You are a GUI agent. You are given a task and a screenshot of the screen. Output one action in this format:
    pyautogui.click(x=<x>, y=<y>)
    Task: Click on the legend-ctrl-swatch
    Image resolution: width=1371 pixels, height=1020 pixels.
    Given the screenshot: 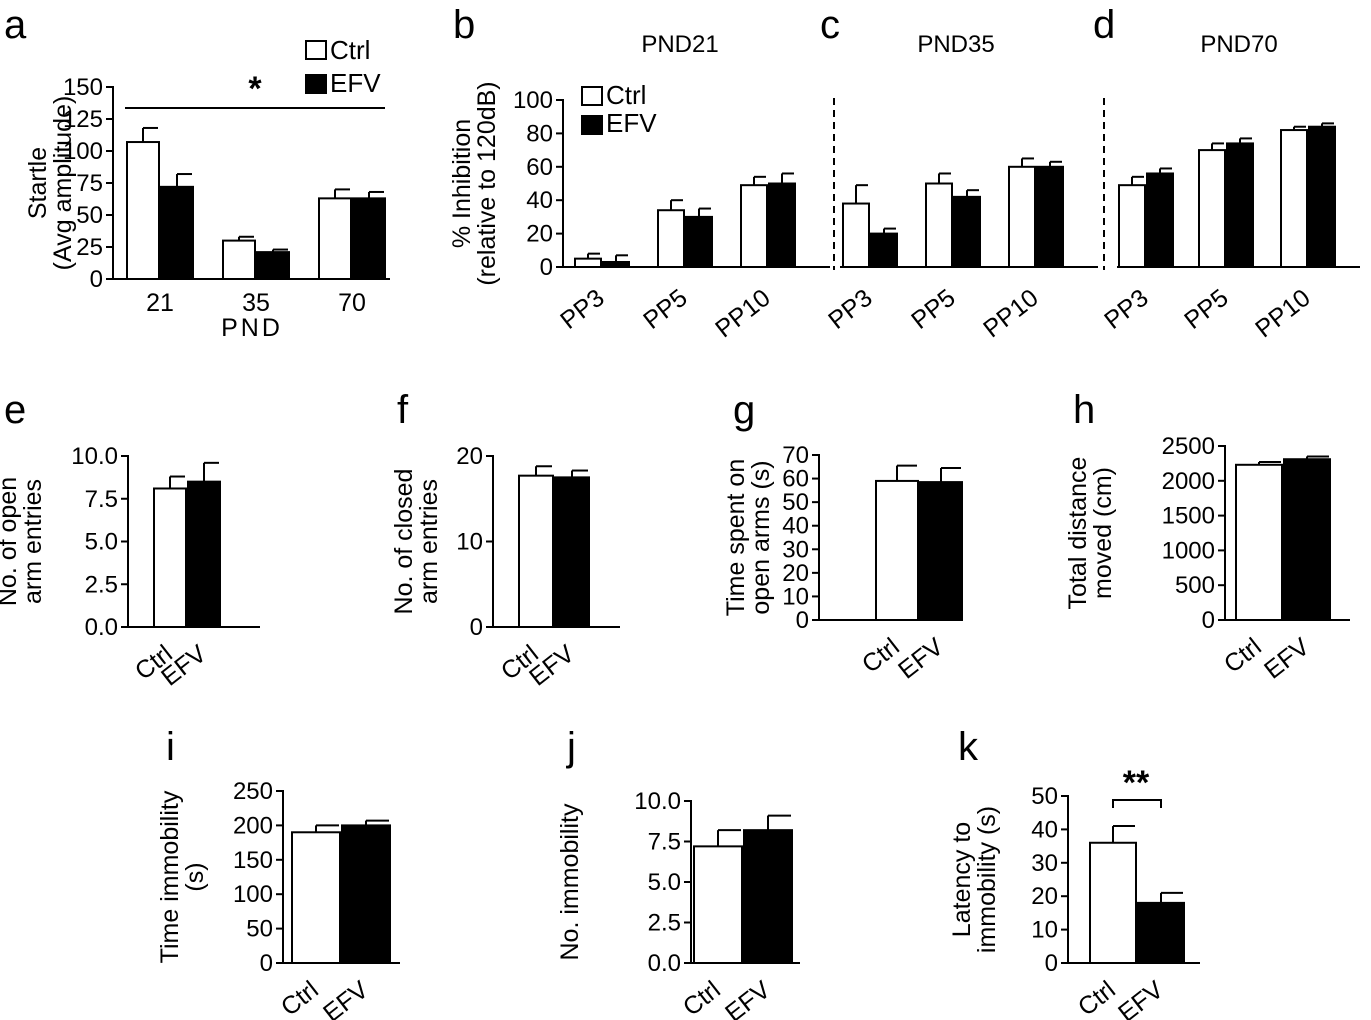 What is the action you would take?
    pyautogui.click(x=316, y=50)
    